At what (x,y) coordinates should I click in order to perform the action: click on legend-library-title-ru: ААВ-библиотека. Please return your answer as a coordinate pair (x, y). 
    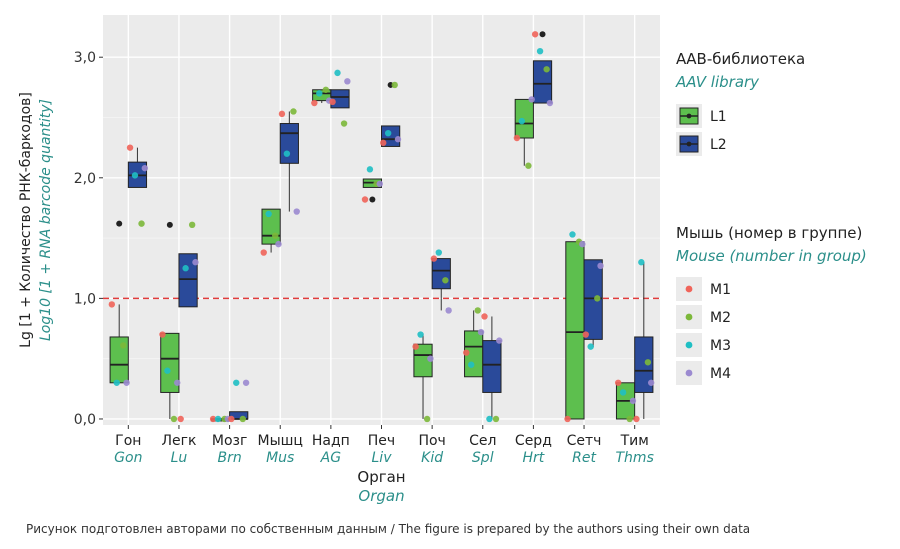
    Looking at the image, I should click on (740, 59).